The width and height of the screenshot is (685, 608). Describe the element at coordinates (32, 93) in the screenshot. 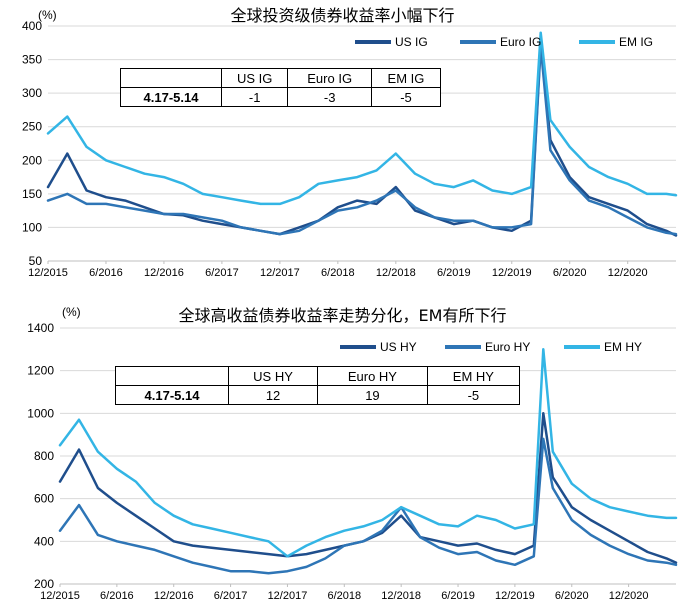

I see `y-tick-label: 300` at that location.